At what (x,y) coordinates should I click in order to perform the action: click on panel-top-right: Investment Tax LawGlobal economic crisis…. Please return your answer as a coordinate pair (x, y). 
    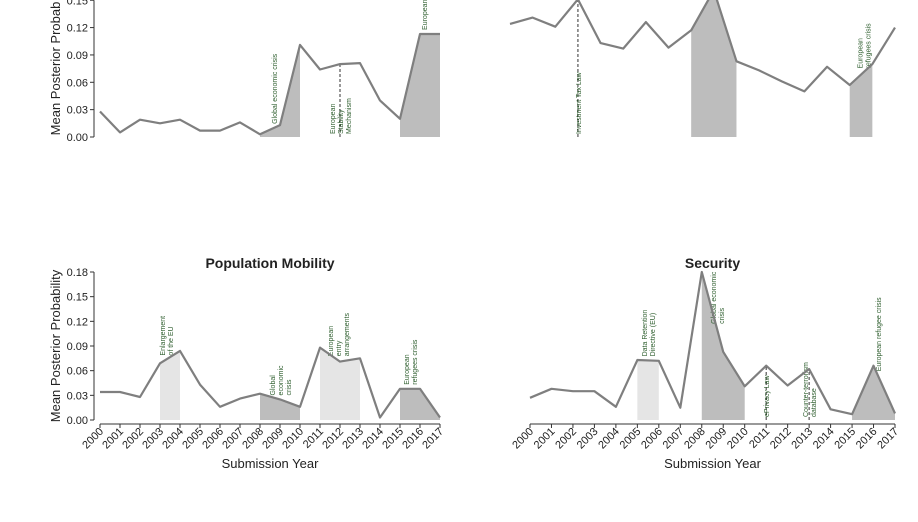
    Looking at the image, I should click on (702, 68).